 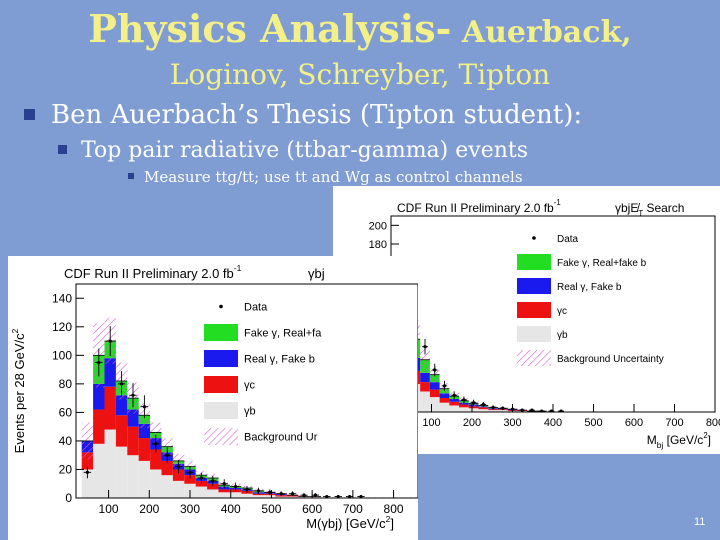 What do you see at coordinates (305, 150) in the screenshot?
I see `bullet-2-text: Top pair radiative (ttbar-gamma) events` at bounding box center [305, 150].